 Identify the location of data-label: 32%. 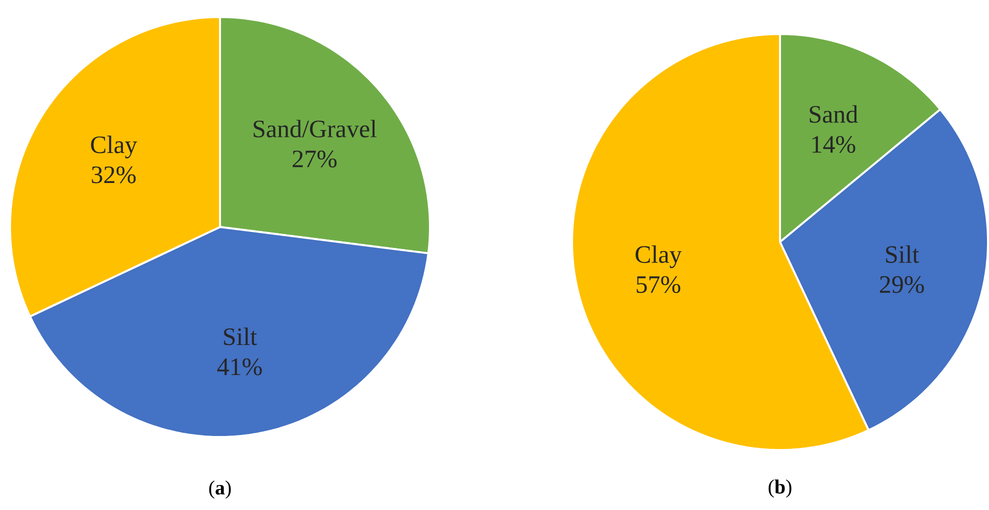
(114, 175).